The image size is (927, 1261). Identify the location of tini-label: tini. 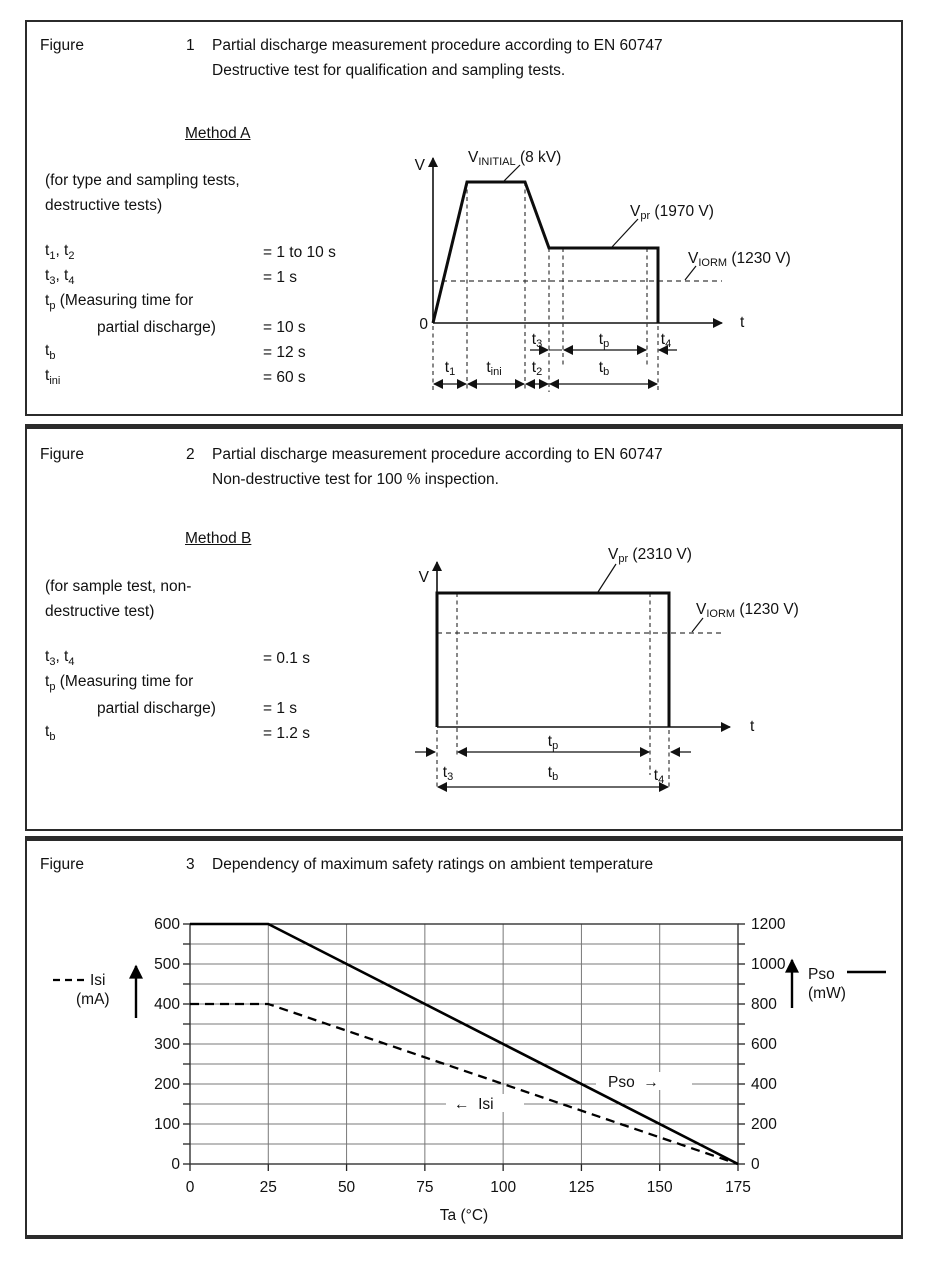
(493, 368).